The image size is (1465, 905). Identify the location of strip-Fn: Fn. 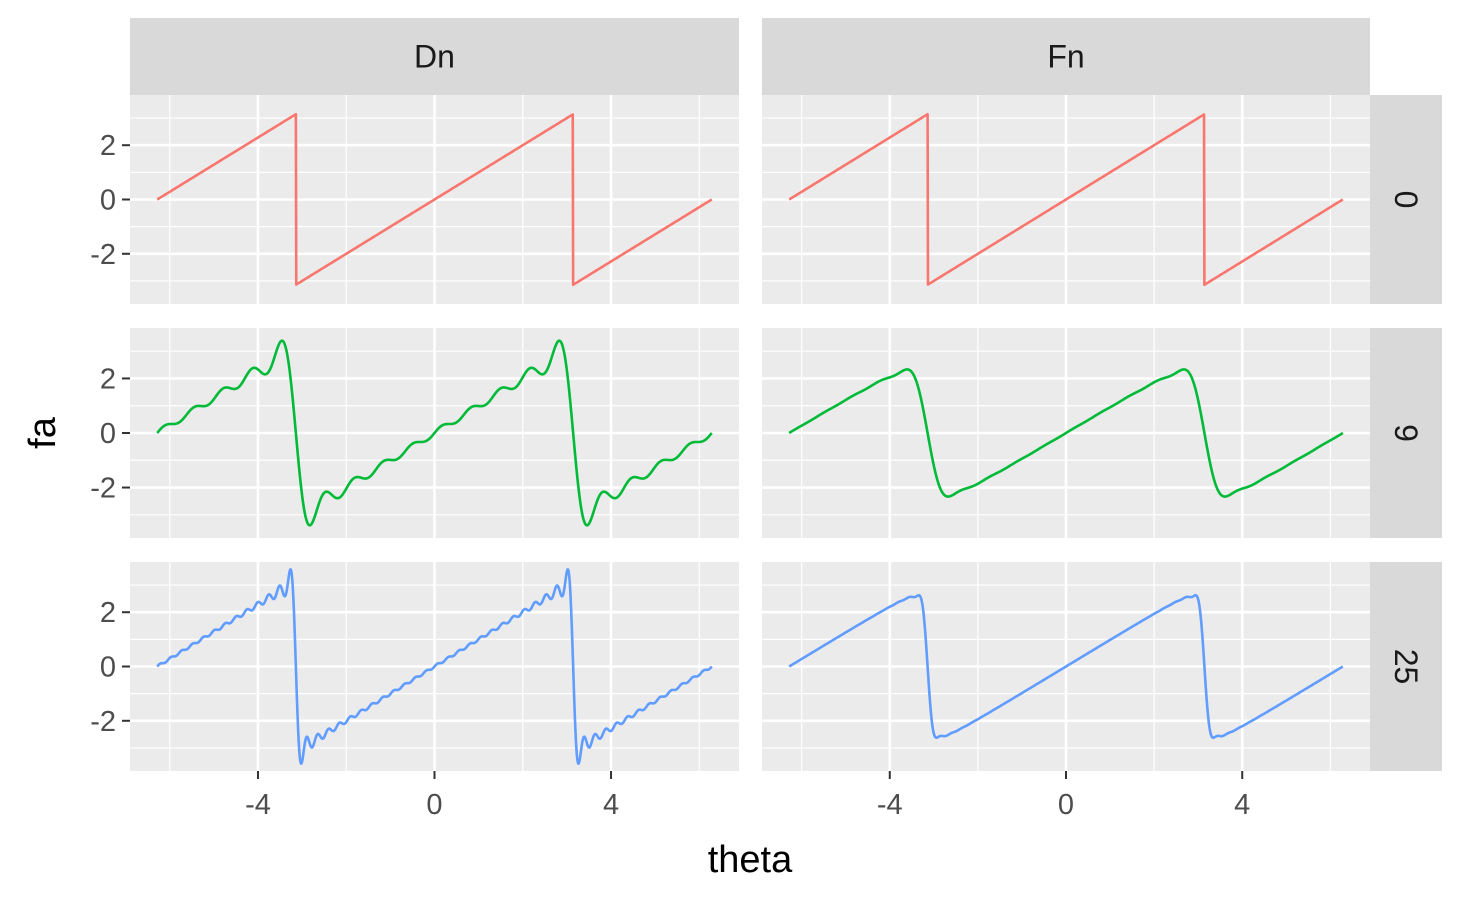
(1066, 56).